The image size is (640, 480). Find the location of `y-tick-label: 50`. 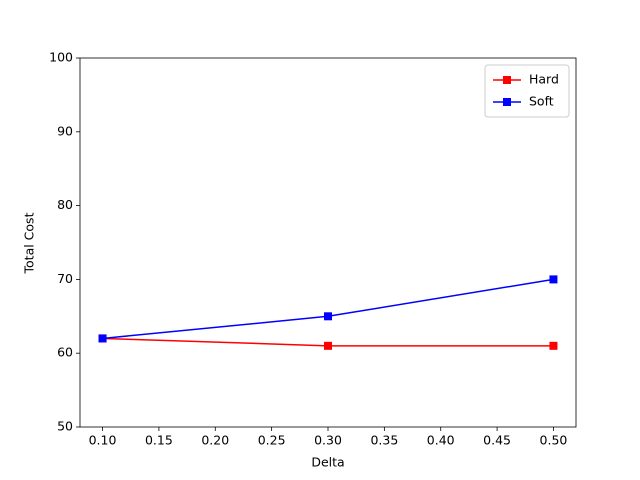

y-tick-label: 50 is located at coordinates (65, 426).